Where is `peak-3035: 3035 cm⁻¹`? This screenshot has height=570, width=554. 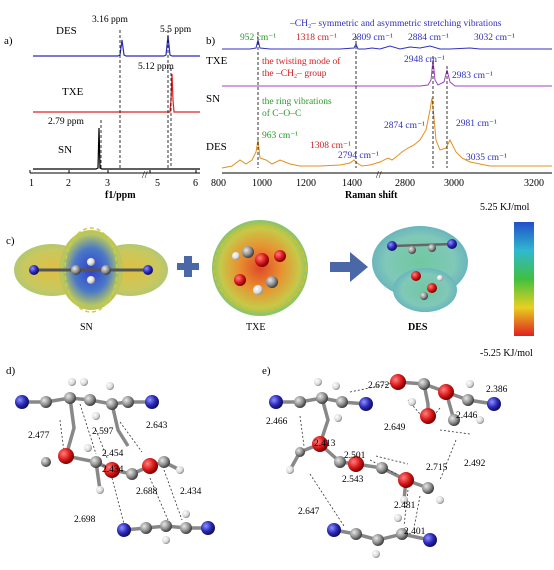
peak-3035: 3035 cm⁻¹ is located at coordinates (486, 158).